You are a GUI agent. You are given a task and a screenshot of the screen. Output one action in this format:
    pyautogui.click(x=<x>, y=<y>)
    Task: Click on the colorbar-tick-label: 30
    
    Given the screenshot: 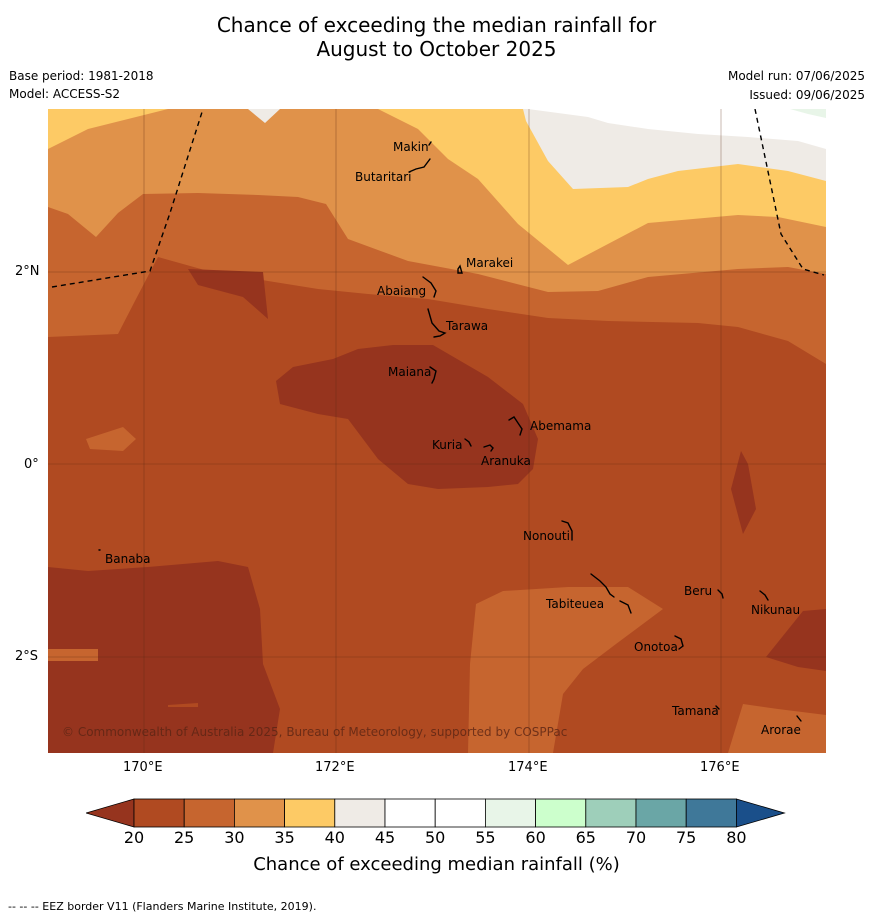 What is the action you would take?
    pyautogui.click(x=234, y=837)
    